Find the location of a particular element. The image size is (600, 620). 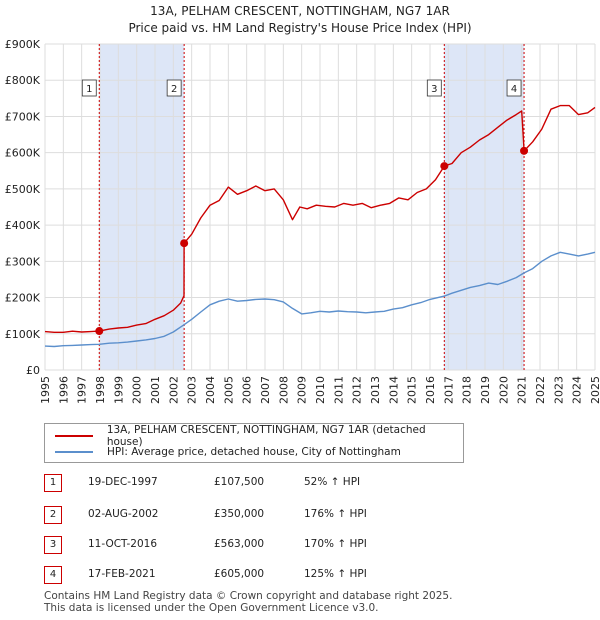

y-tick-label: £700K is located at coordinates (23, 116).